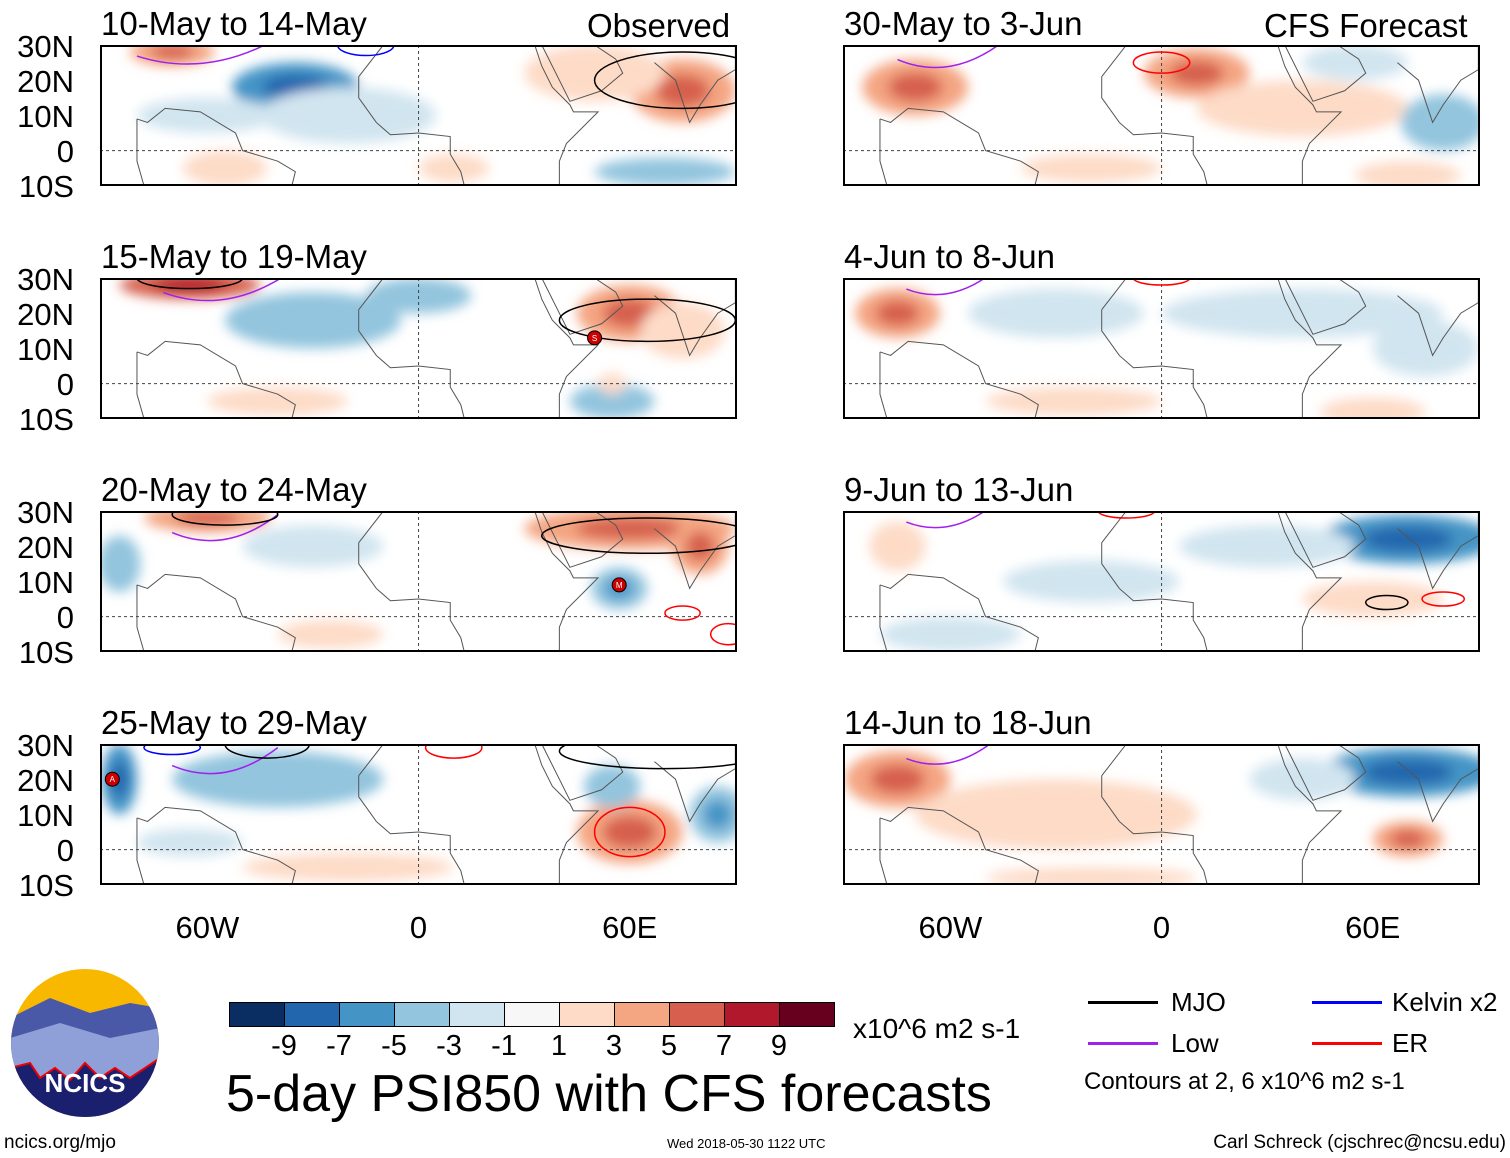 This screenshot has height=1158, width=1510. I want to click on panel-title: 25-May to 29-May, so click(234, 722).